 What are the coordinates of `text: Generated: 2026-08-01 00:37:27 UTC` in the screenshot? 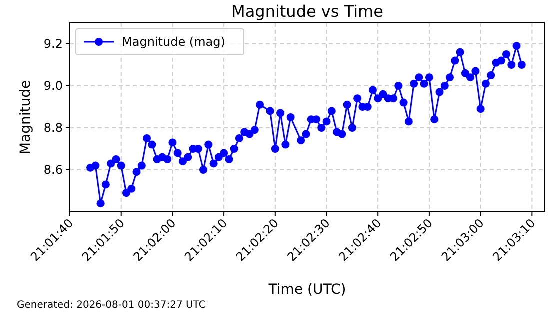 It's located at (111, 305).